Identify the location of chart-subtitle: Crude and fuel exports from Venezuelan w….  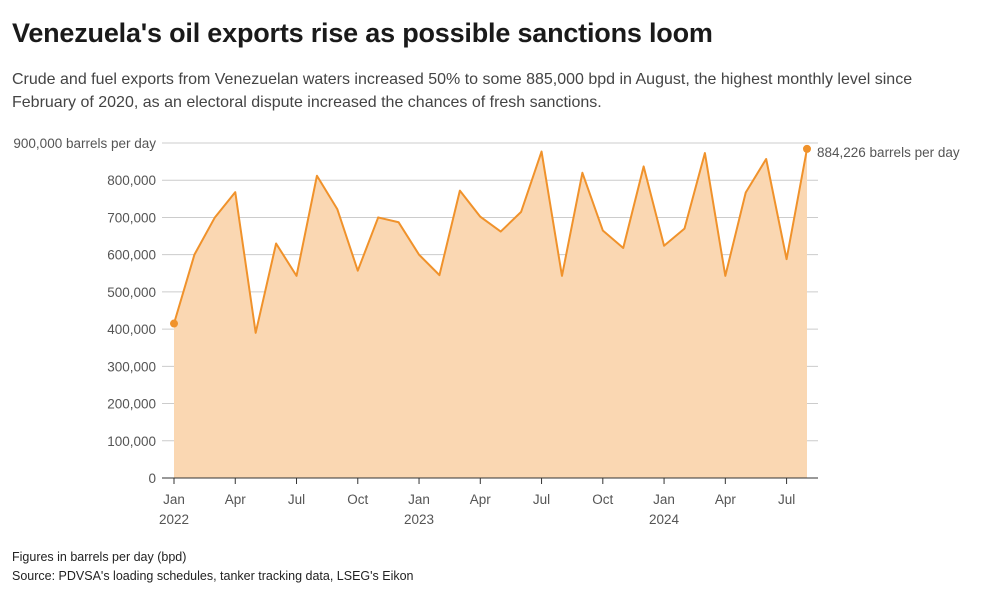
(462, 91).